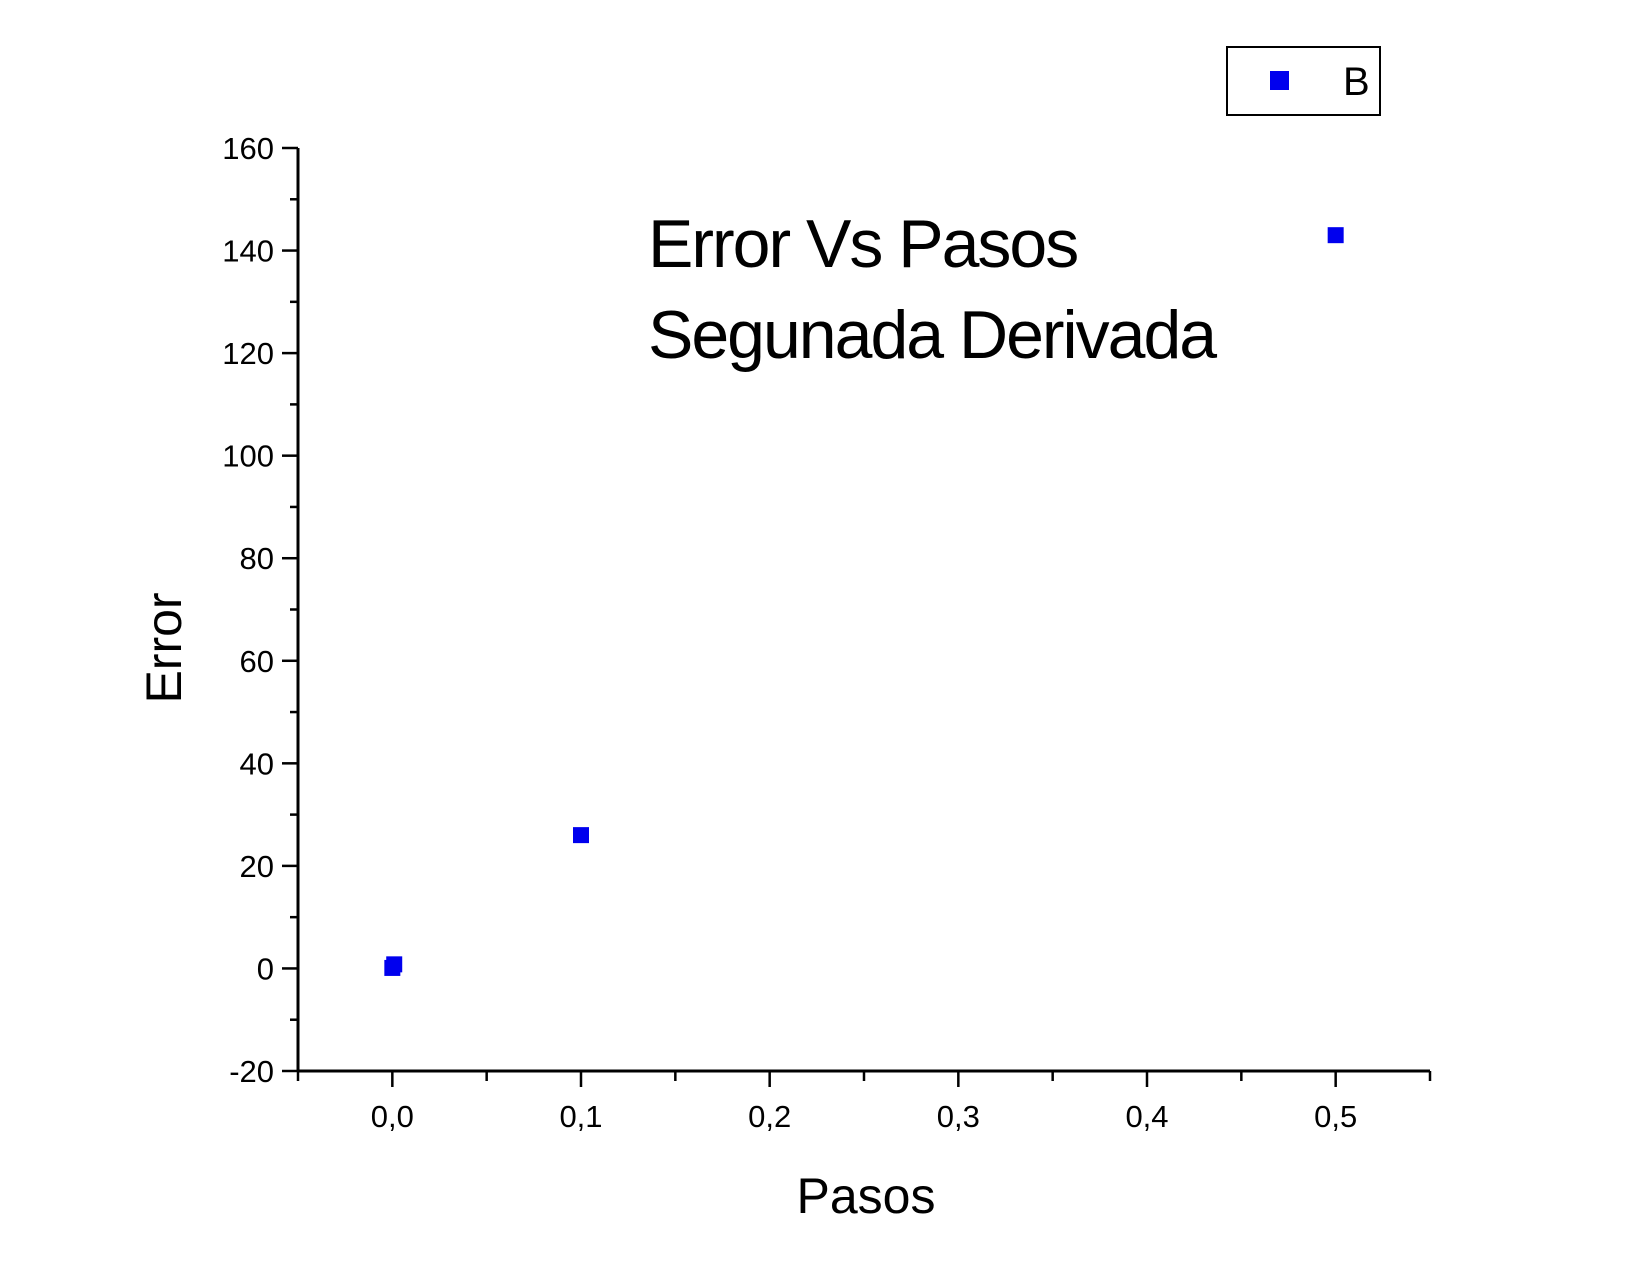 This screenshot has width=1650, height=1275. I want to click on legend-label: B, so click(1356, 82).